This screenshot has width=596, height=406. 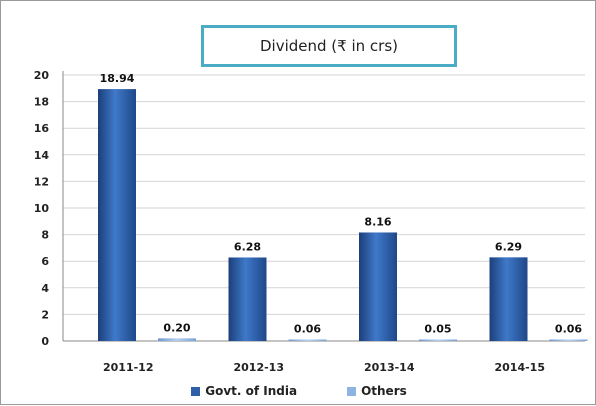 What do you see at coordinates (329, 46) in the screenshot?
I see `chart-title: Dividend (₹ in crs)` at bounding box center [329, 46].